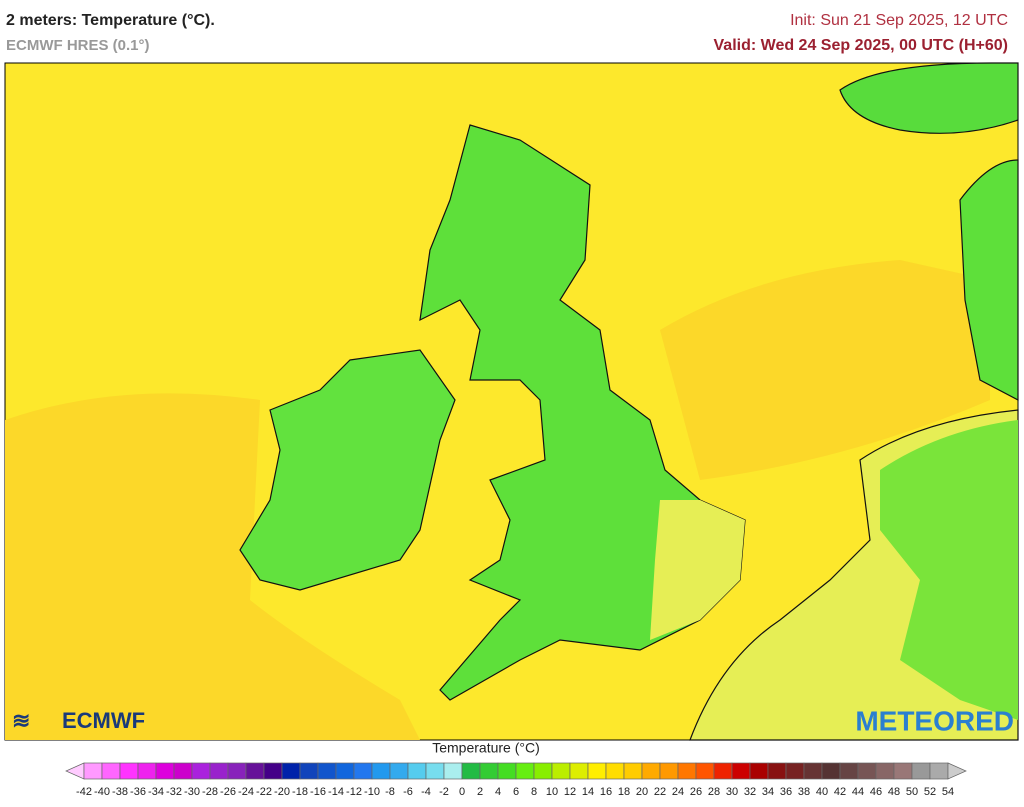 The image size is (1024, 807). I want to click on ecmwf-logo-mark: ≋, so click(21, 720).